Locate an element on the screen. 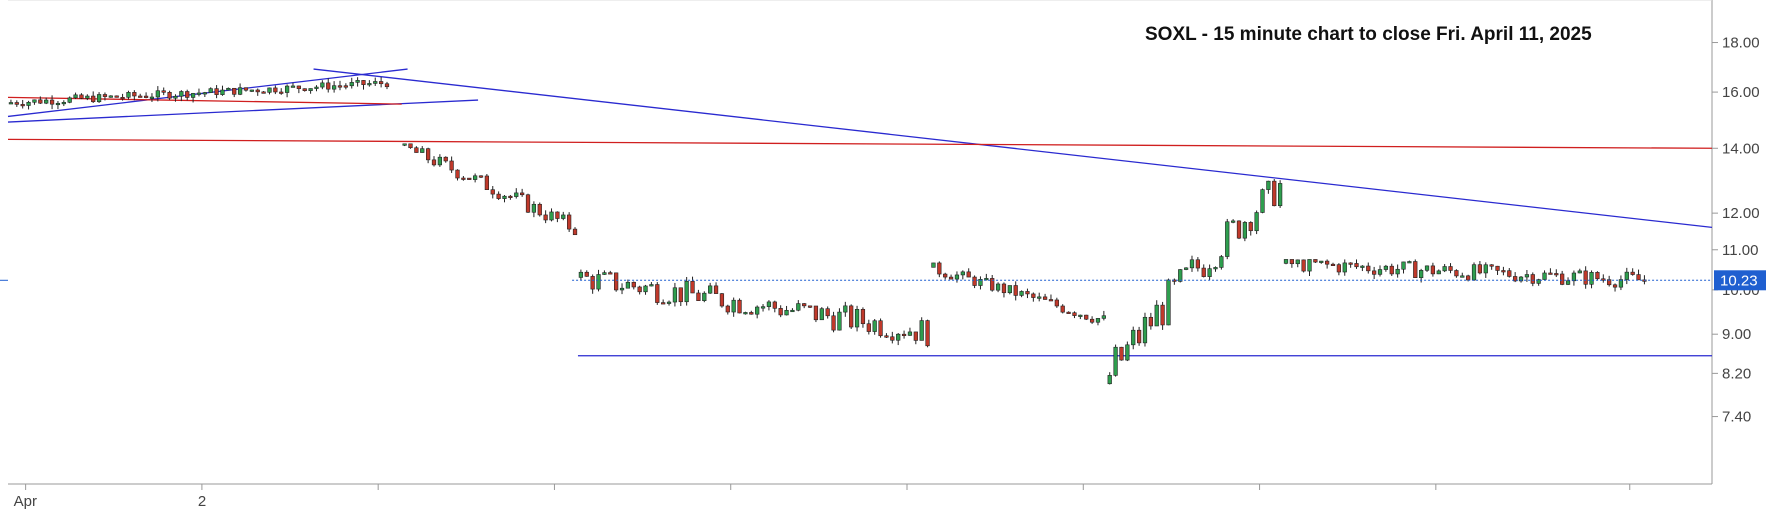 Image resolution: width=1772 pixels, height=513 pixels. y-tick-label: 8.20 is located at coordinates (1736, 373).